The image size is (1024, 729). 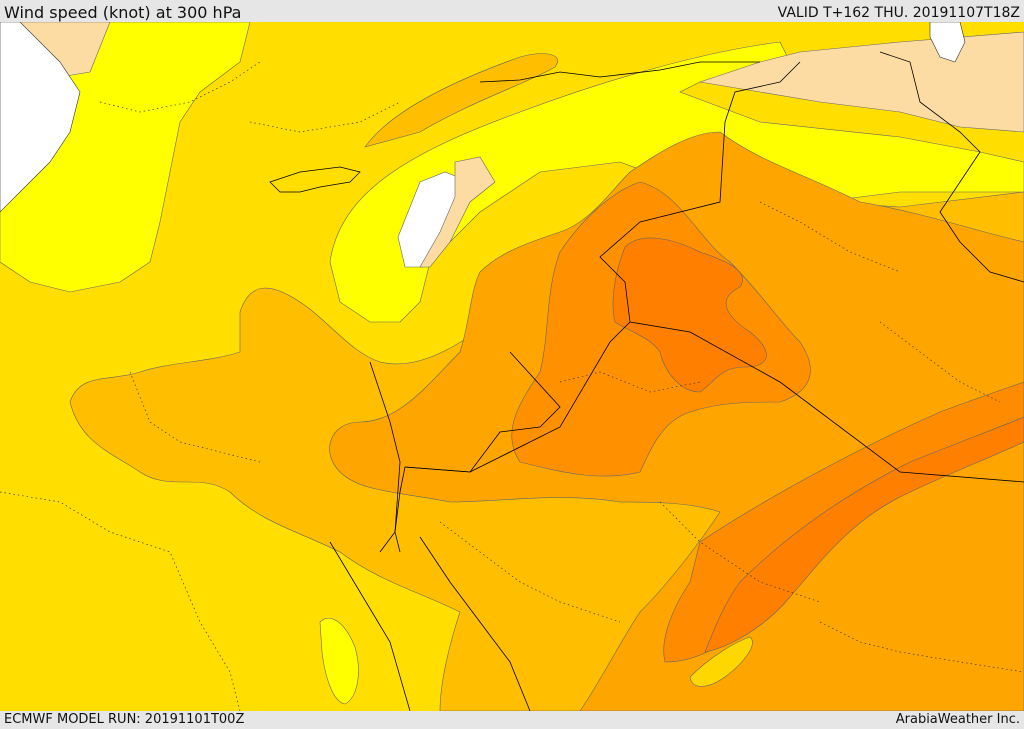 I want to click on cyprus-outline, so click(x=315, y=179).